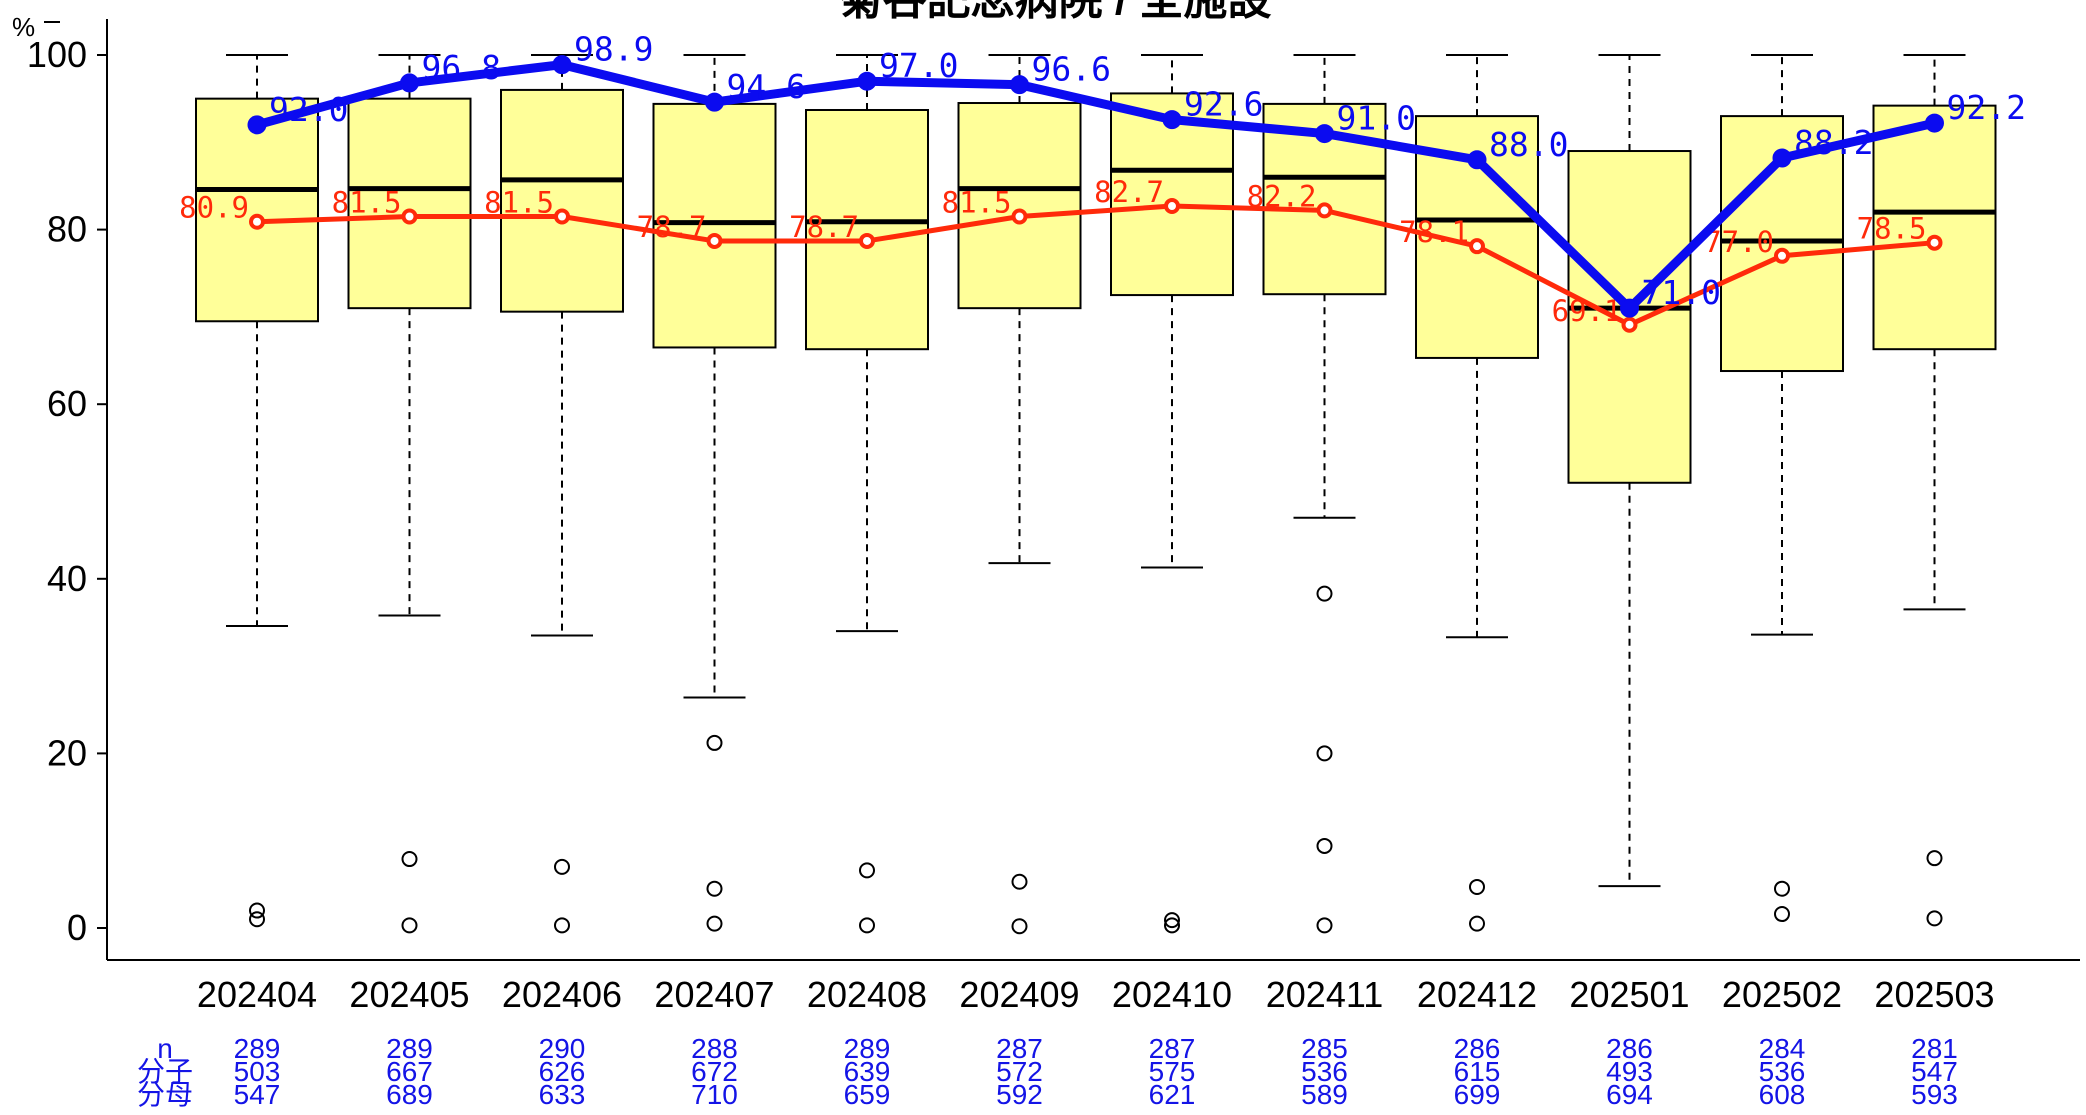 The height and width of the screenshot is (1115, 2086). I want to click on table-cell: 536, so click(1324, 1071).